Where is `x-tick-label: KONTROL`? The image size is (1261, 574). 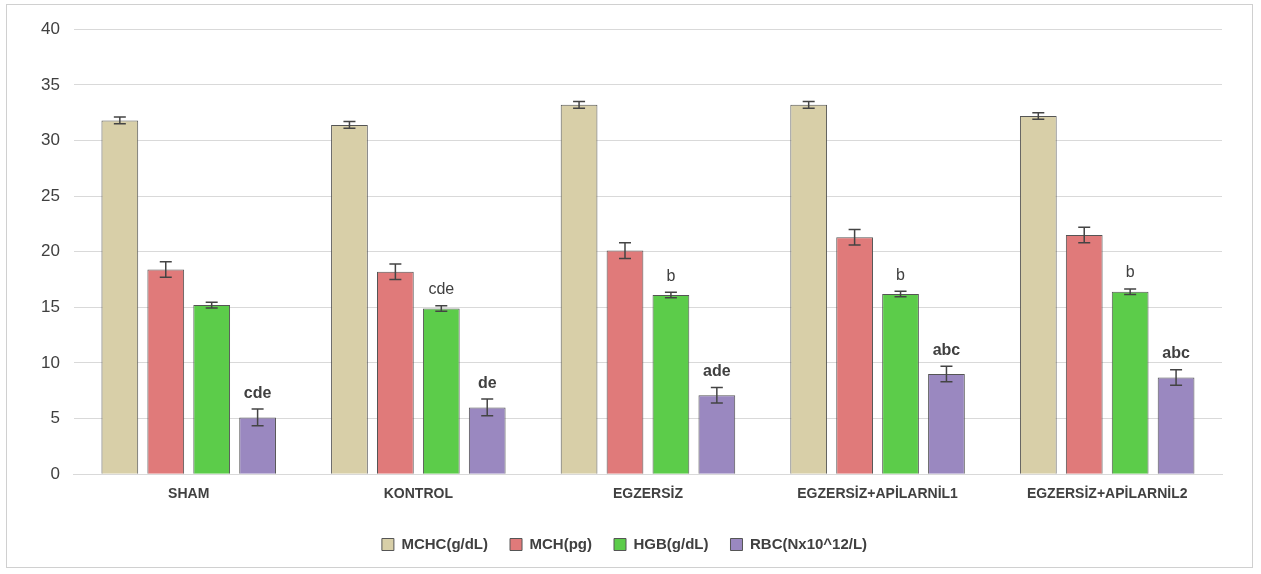 x-tick-label: KONTROL is located at coordinates (418, 493).